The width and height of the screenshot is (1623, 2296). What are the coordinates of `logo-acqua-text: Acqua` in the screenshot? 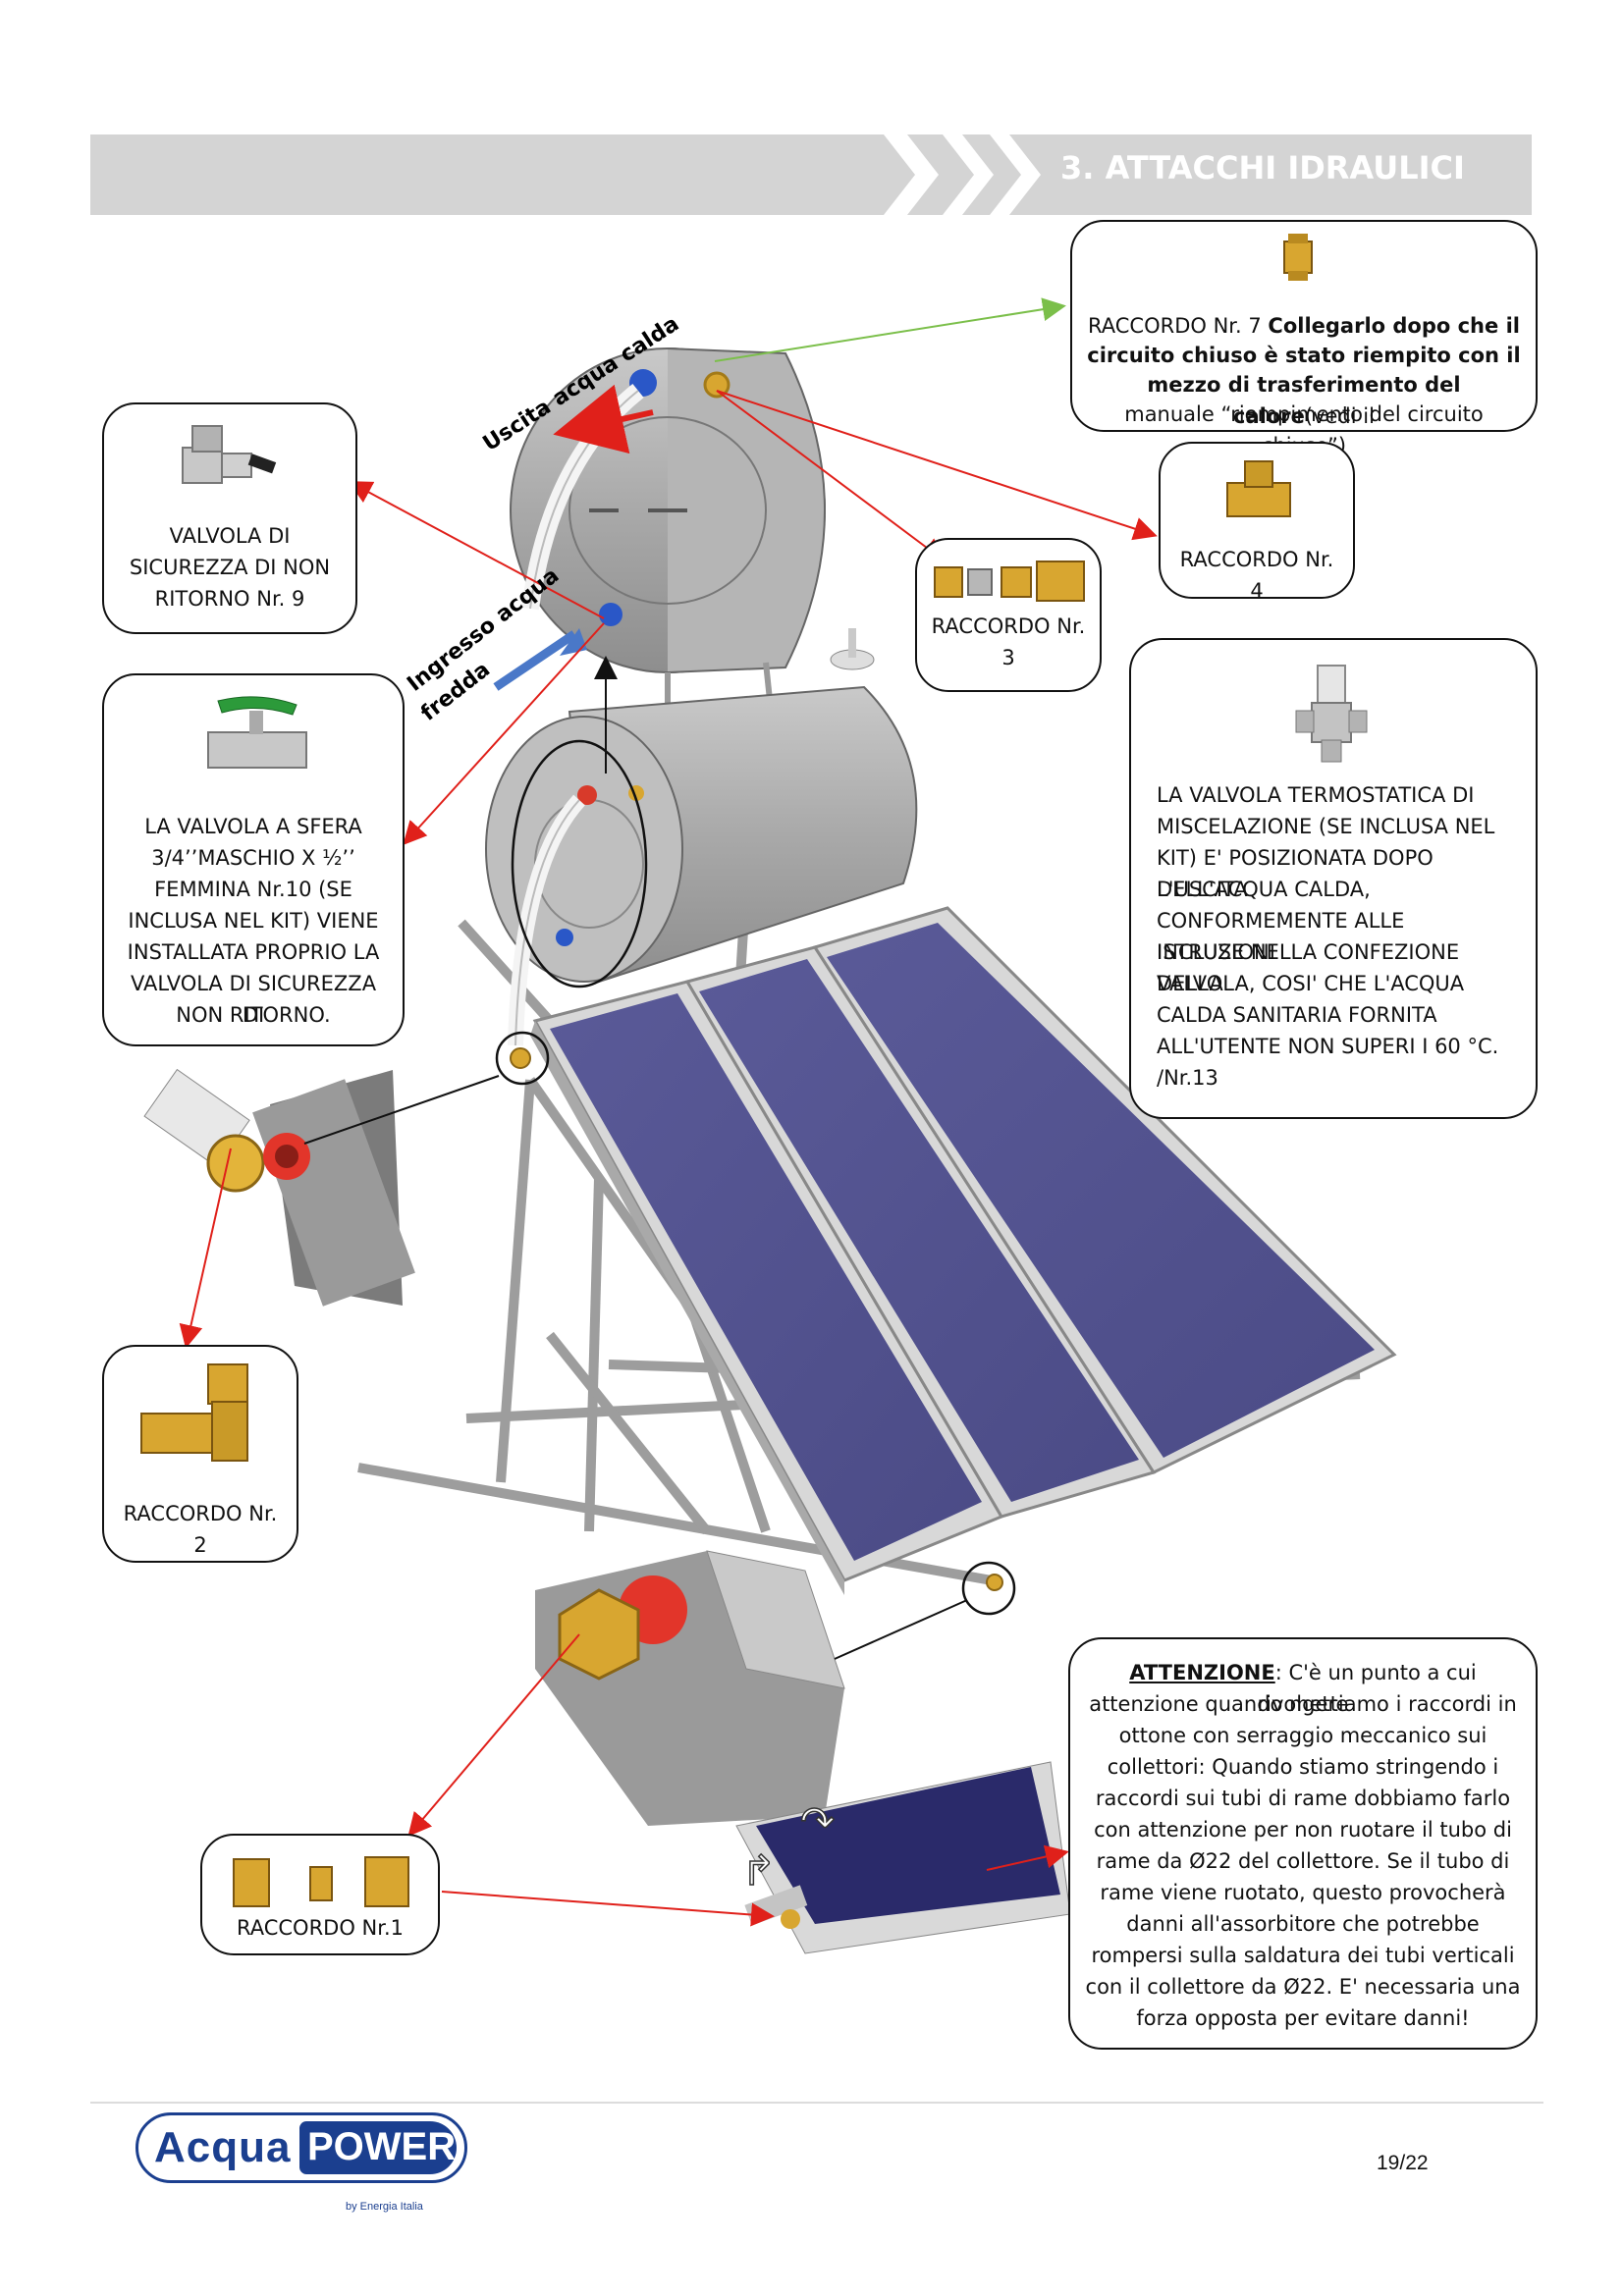 It's located at (223, 2147).